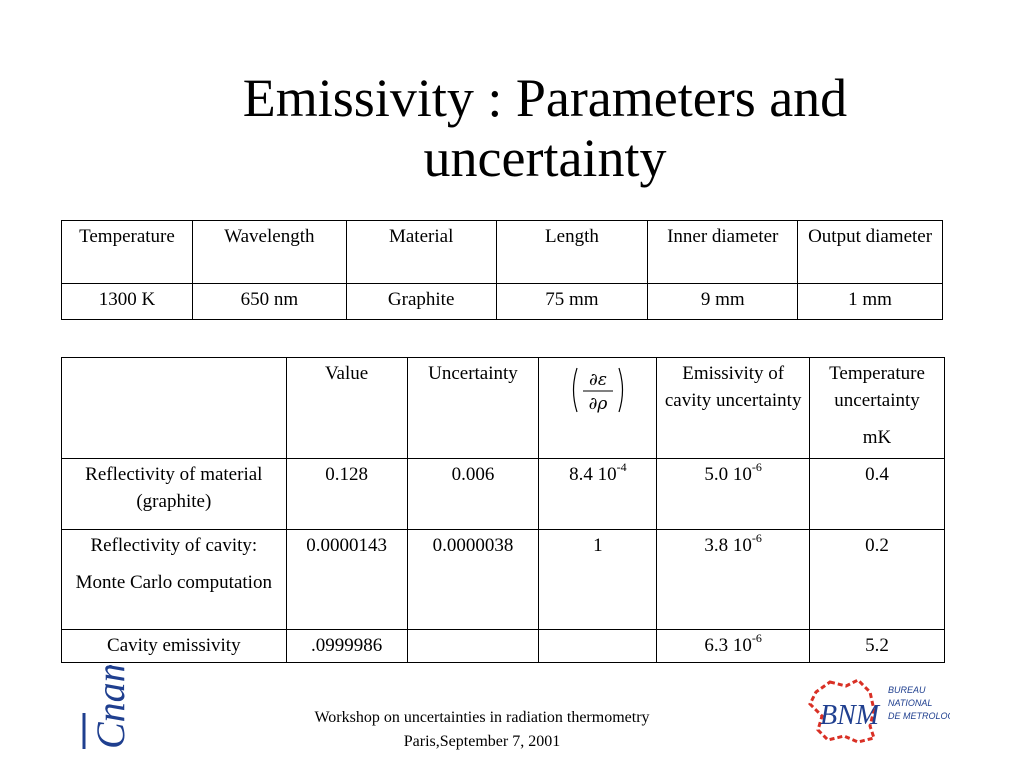 This screenshot has height=768, width=1024. I want to click on header-output-diameter: Output diameter, so click(870, 252).